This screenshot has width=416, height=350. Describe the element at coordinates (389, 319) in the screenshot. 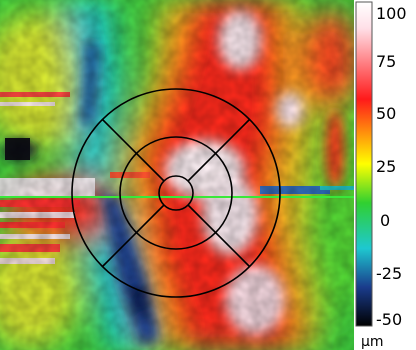

I see `colorbar-tick-label: -50` at that location.